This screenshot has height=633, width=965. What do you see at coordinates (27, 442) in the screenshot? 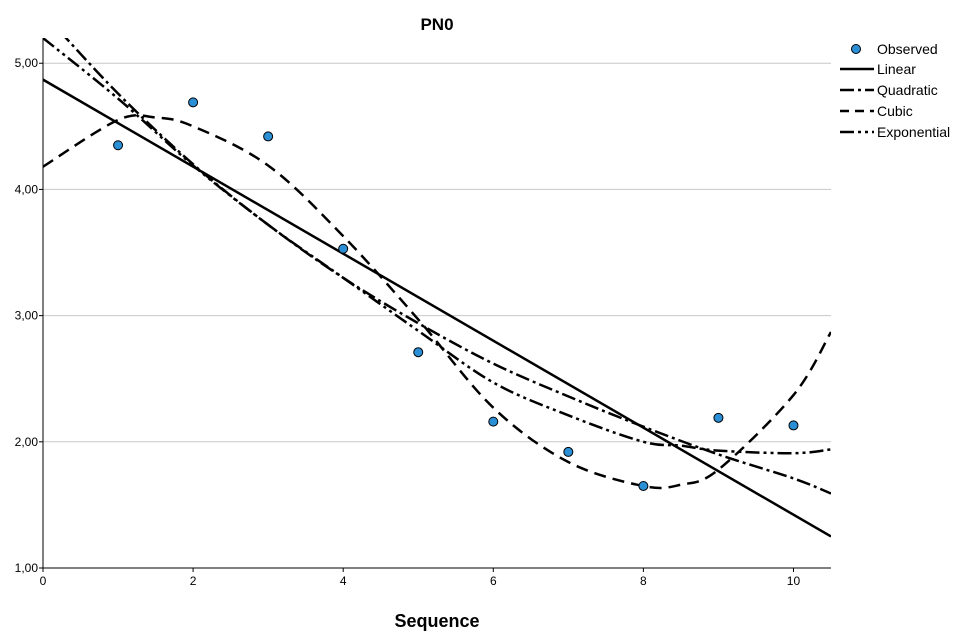
I see `y-tick-label: 2,00` at bounding box center [27, 442].